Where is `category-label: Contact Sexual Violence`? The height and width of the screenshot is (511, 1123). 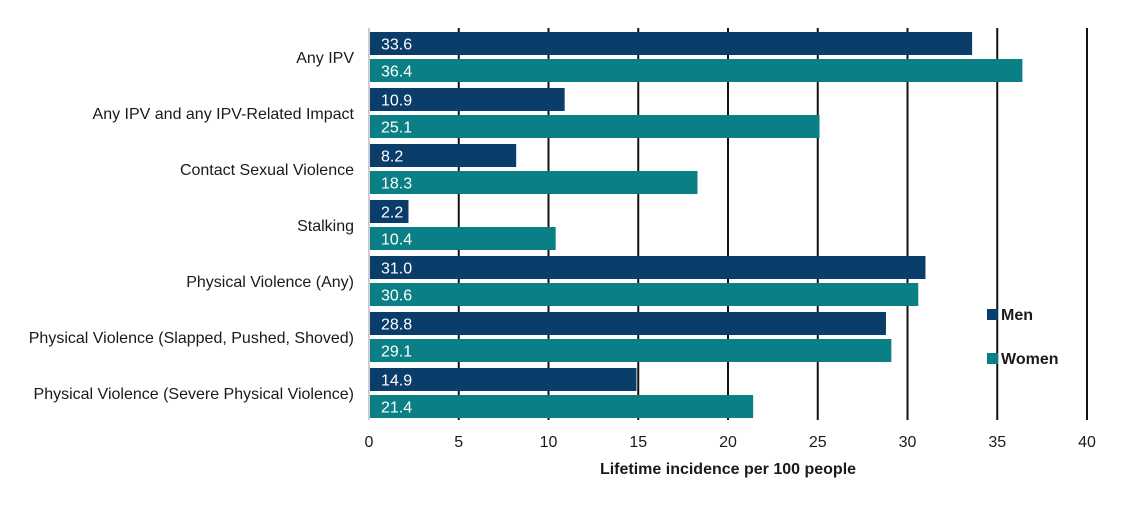
category-label: Contact Sexual Violence is located at coordinates (267, 170).